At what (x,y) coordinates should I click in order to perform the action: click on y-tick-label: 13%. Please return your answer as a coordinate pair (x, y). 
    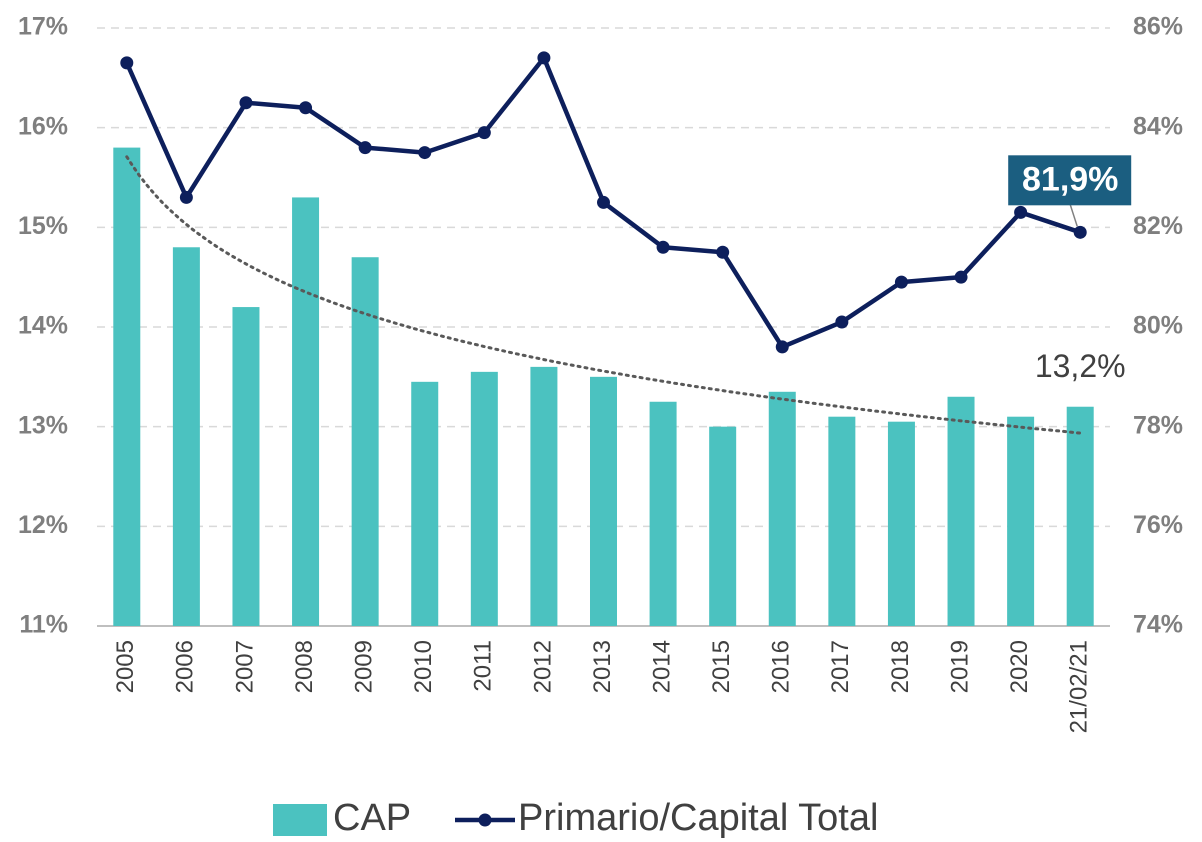
    Looking at the image, I should click on (43, 425).